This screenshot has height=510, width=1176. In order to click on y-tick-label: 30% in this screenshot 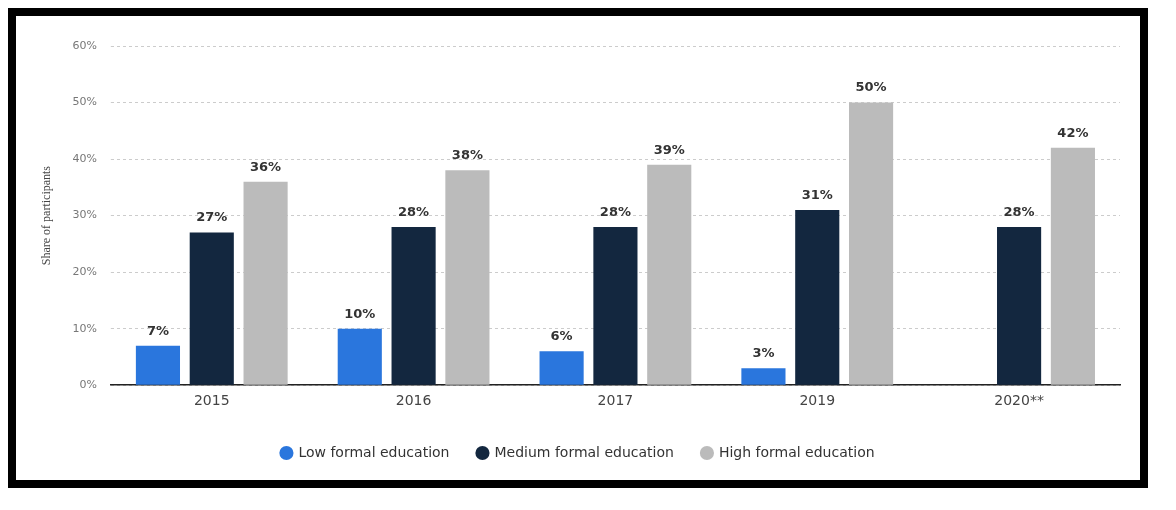, I will do `click(84, 215)`.